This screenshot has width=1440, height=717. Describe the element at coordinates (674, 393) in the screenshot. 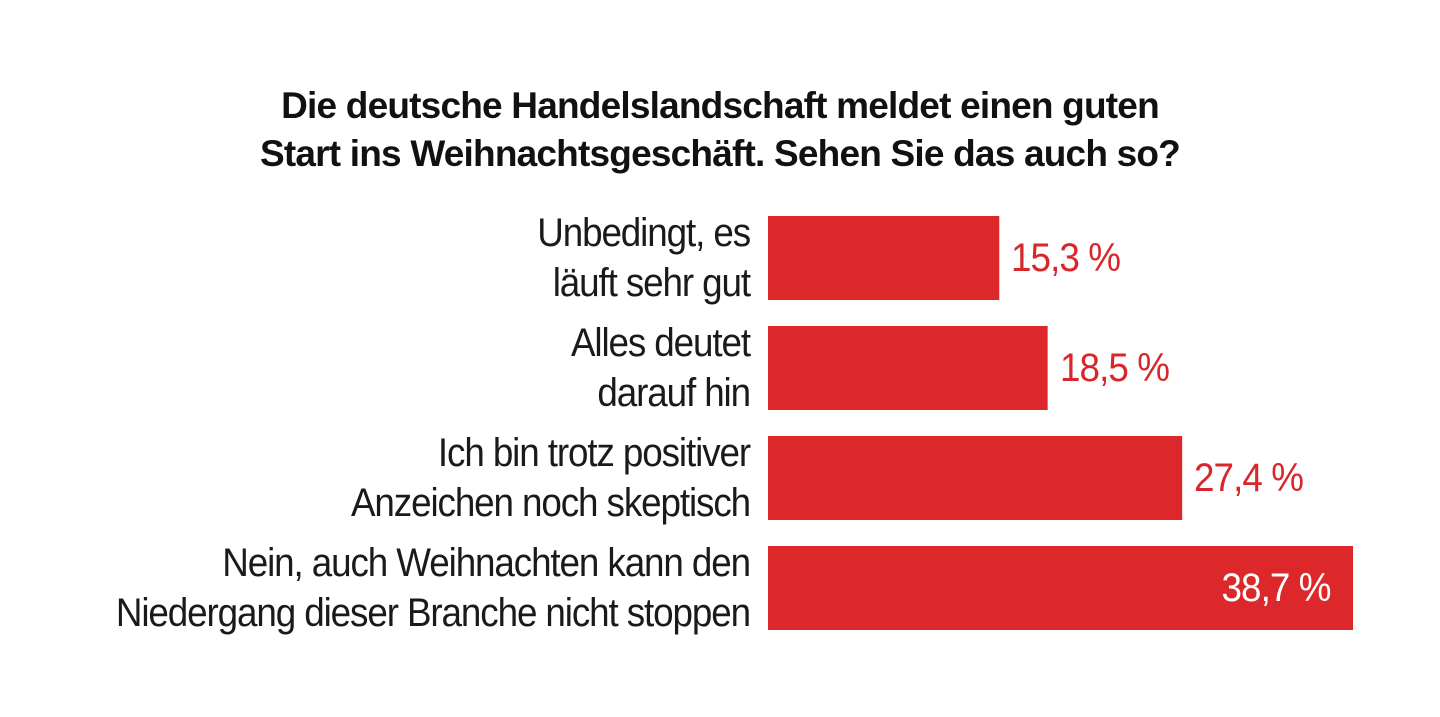

I see `category-label-2-line-2: darauf hin` at that location.